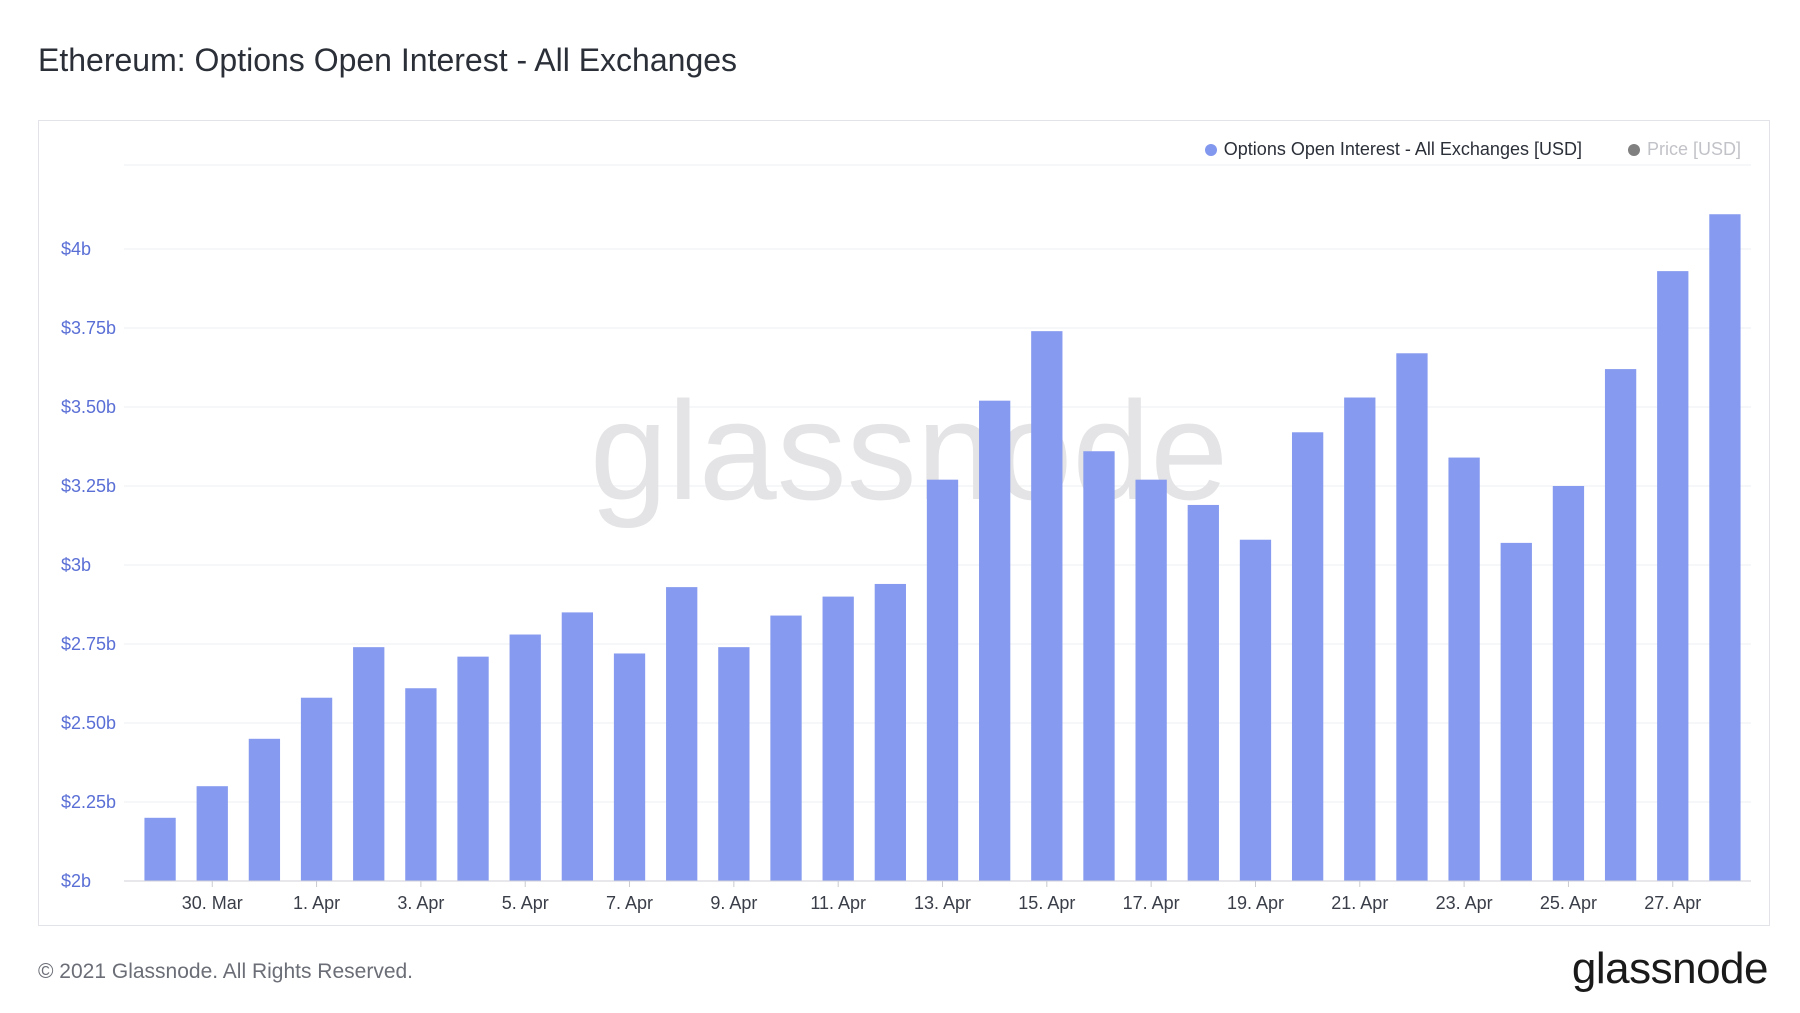 Image resolution: width=1800 pixels, height=1013 pixels. I want to click on x-tick-label: 19. Apr, so click(1255, 903).